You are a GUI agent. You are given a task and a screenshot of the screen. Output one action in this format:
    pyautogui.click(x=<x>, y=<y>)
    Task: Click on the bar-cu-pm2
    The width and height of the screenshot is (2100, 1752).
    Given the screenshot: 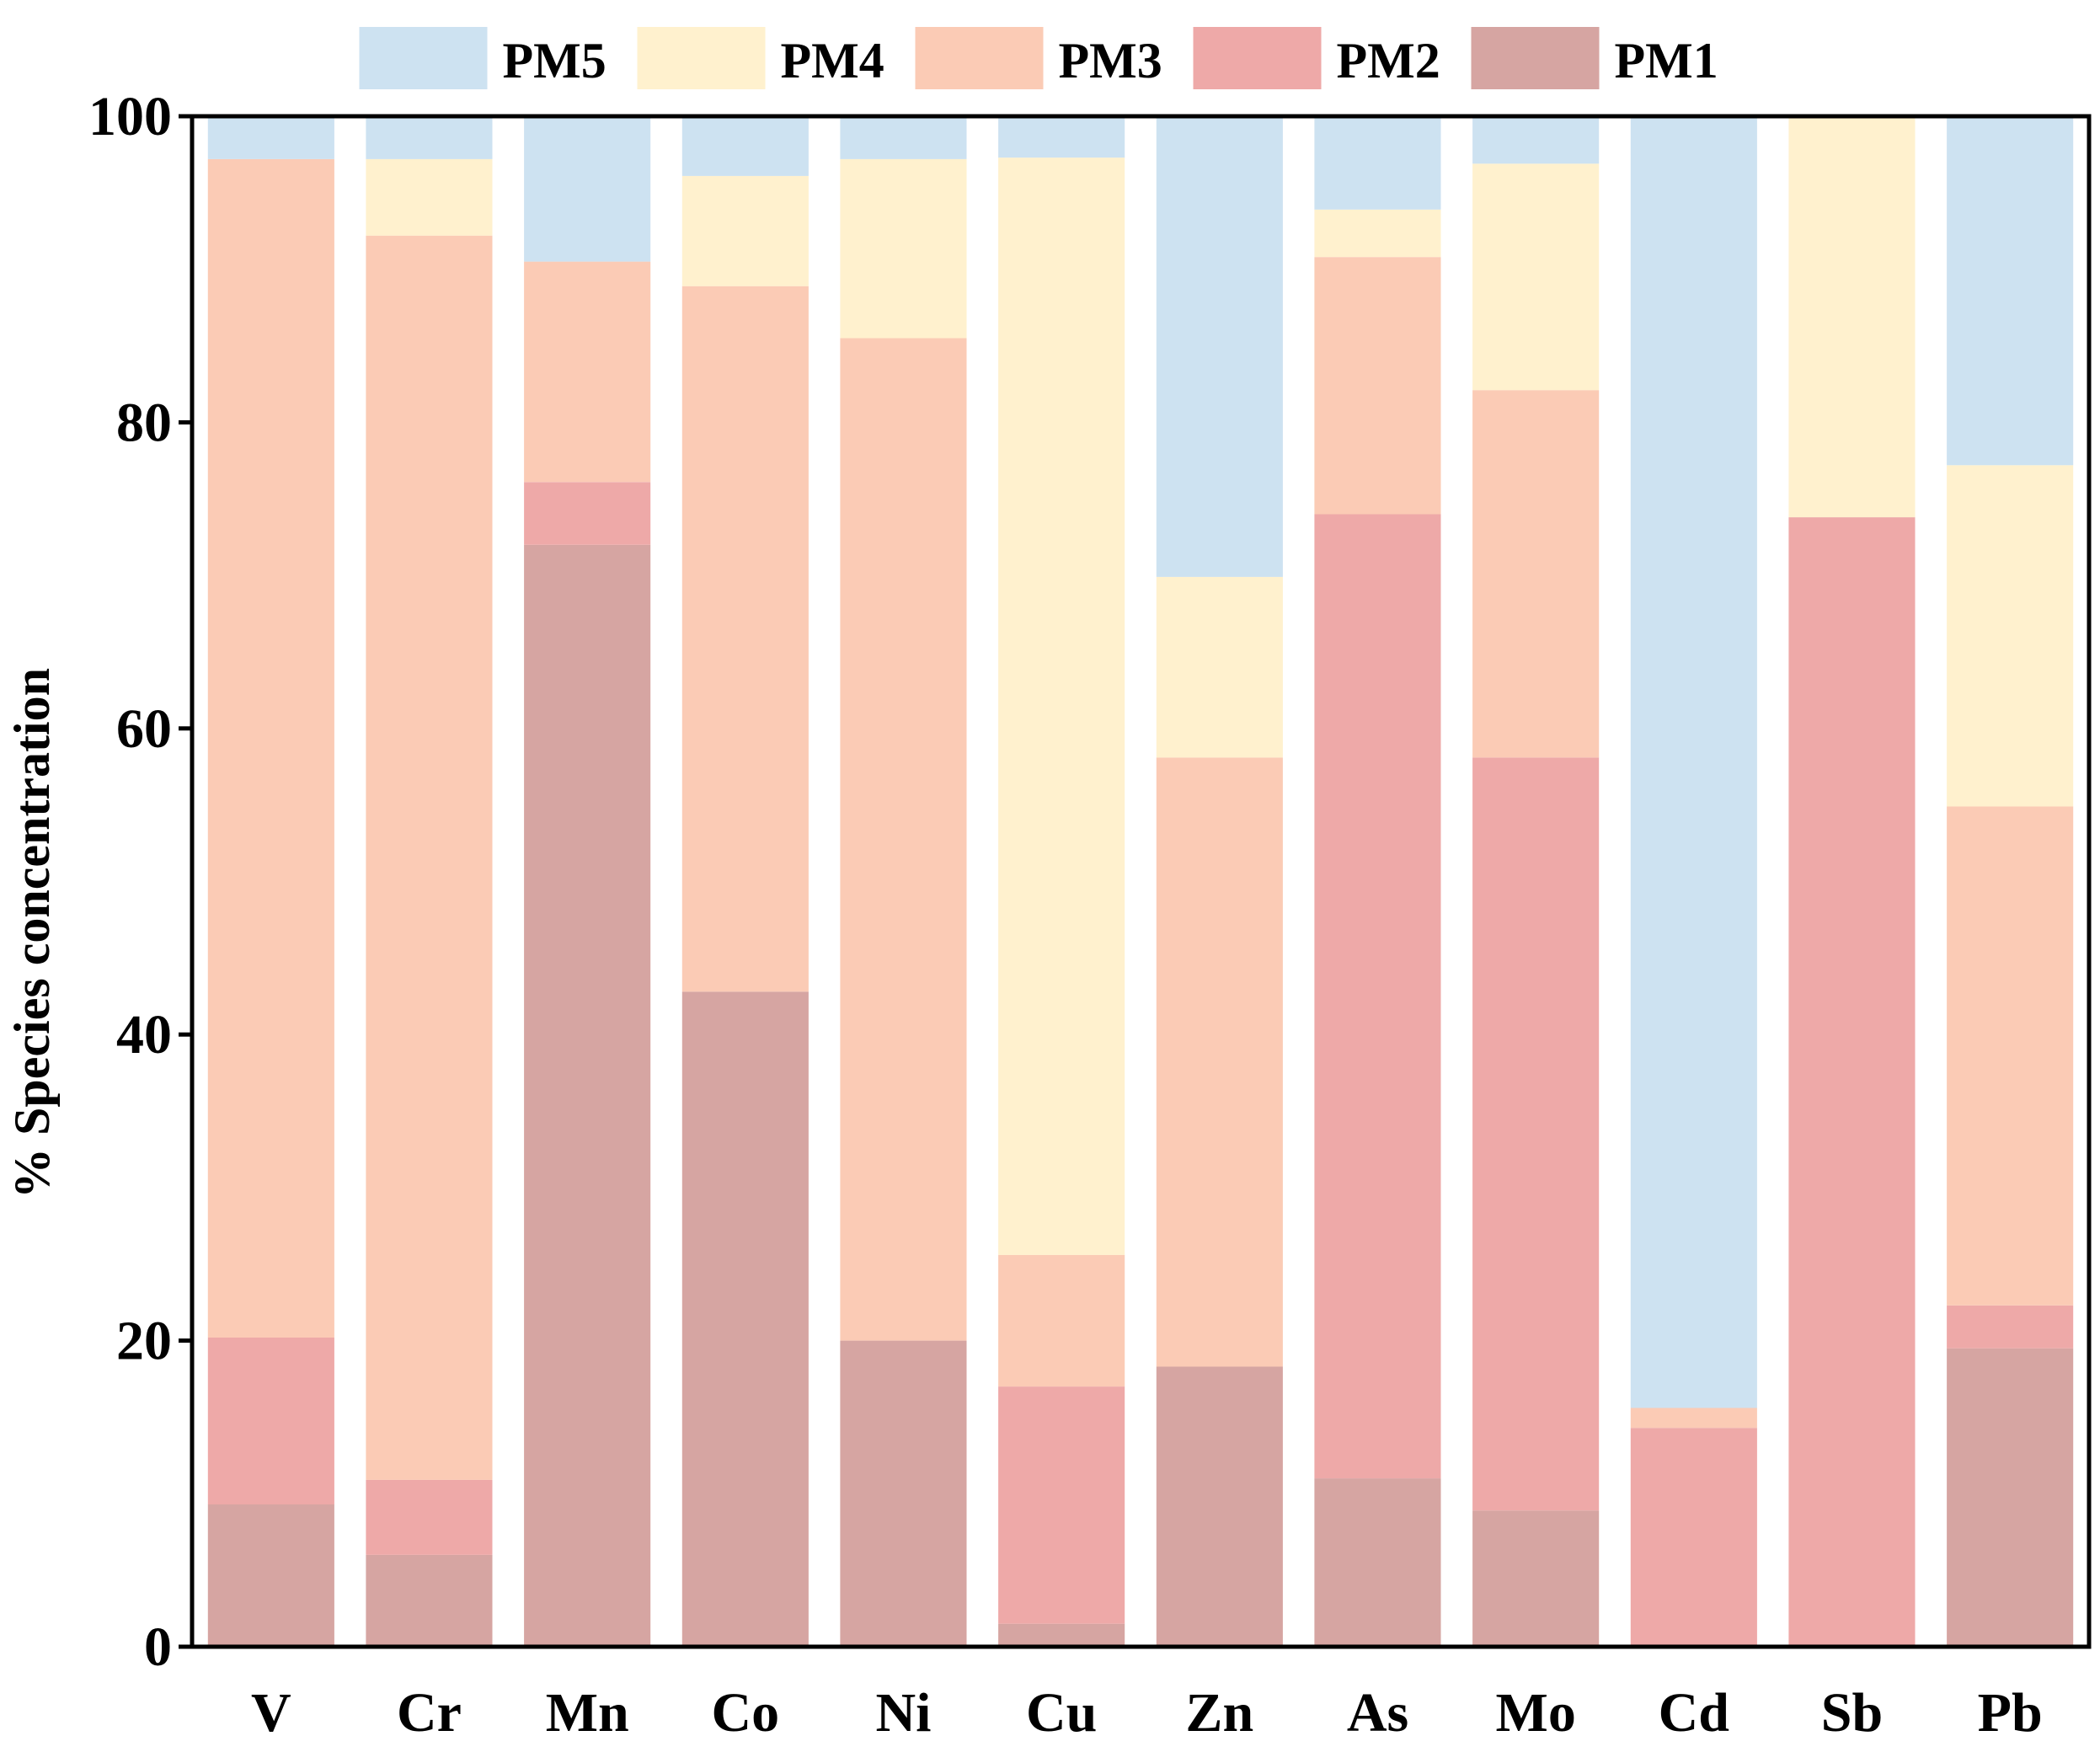 What is the action you would take?
    pyautogui.click(x=1061, y=1505)
    